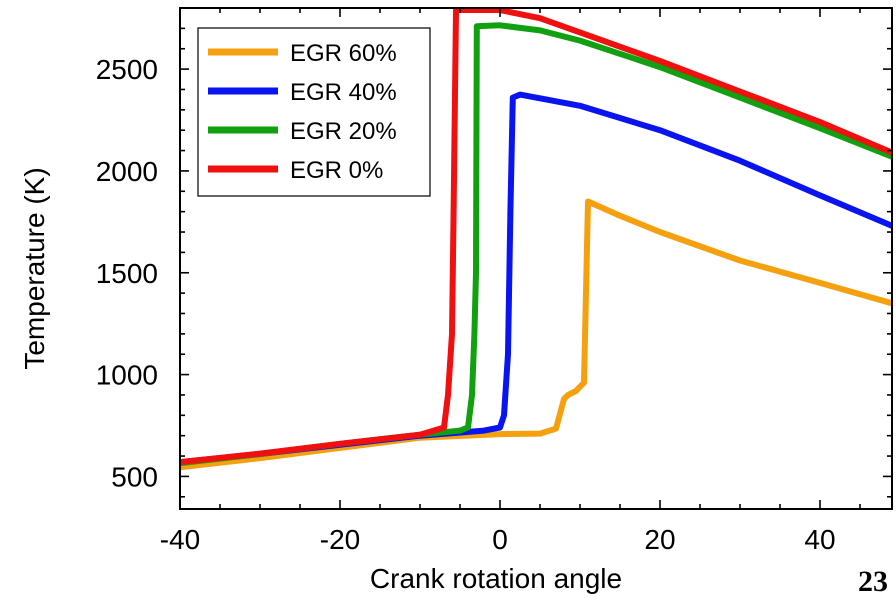 Image resolution: width=896 pixels, height=599 pixels. Describe the element at coordinates (127, 171) in the screenshot. I see `y-tick-label: 2000` at that location.